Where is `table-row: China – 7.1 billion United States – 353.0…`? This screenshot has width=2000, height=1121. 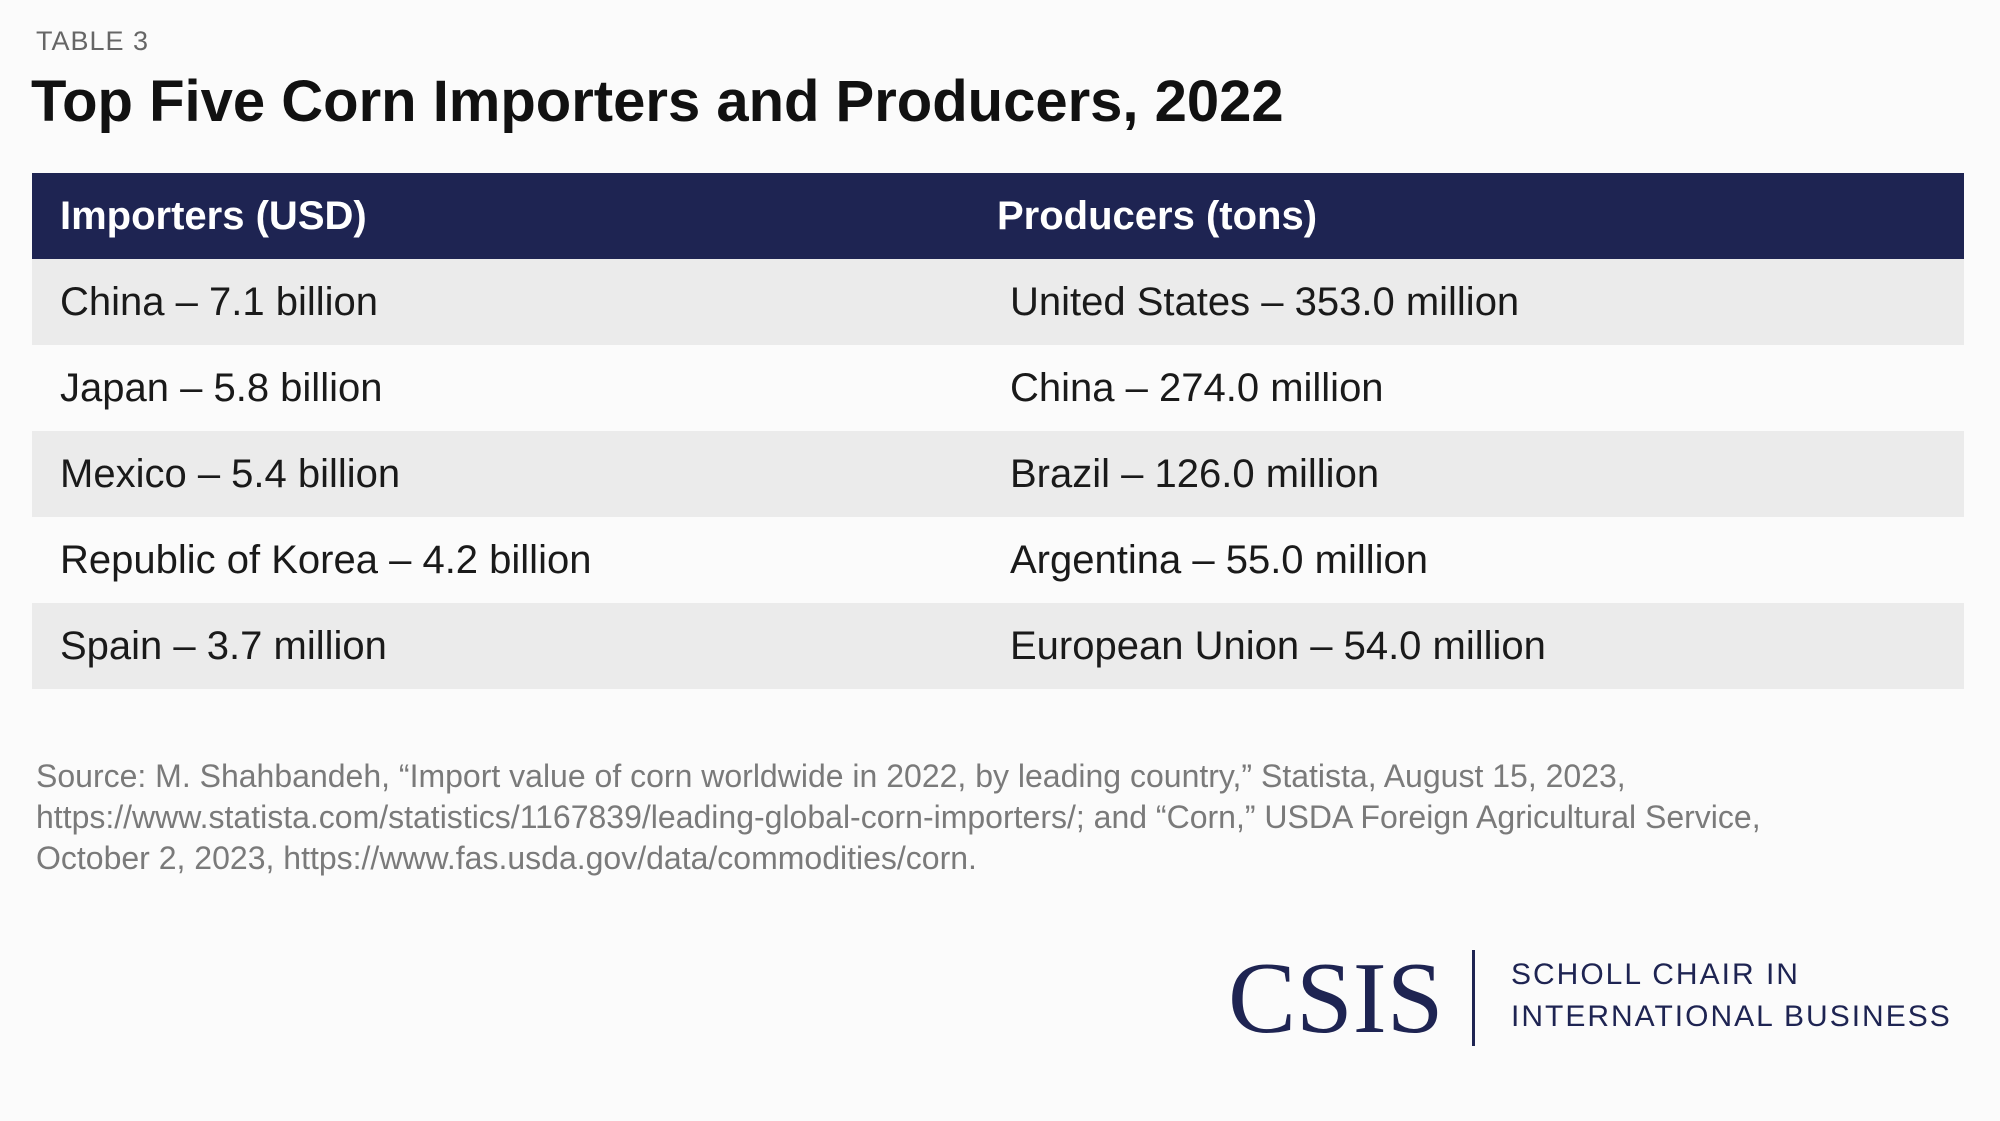
table-row: China – 7.1 billion United States – 353.0… is located at coordinates (998, 302).